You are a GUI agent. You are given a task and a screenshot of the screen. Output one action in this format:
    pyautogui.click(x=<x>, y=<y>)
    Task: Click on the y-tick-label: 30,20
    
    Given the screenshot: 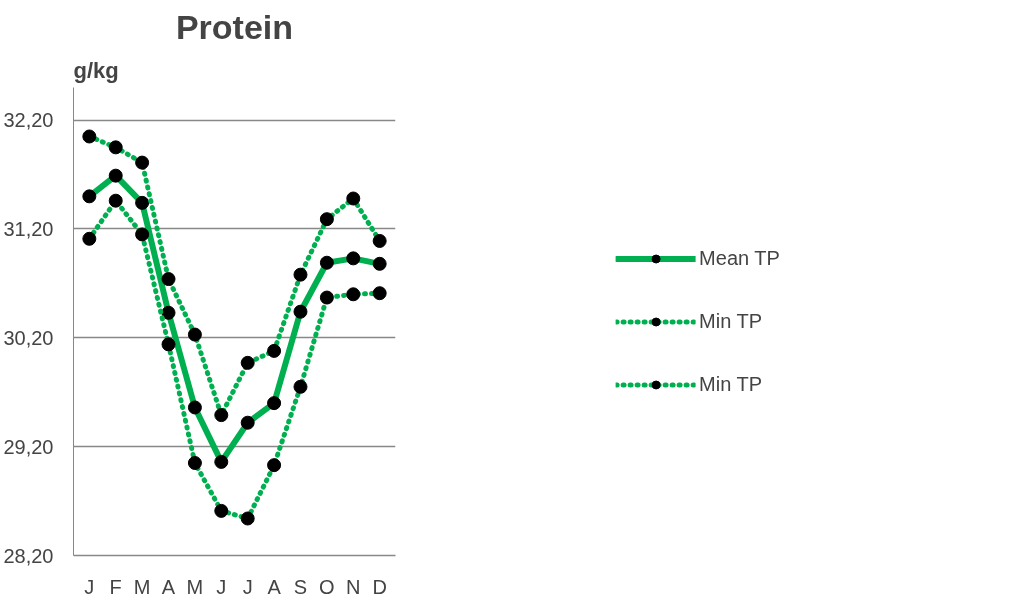 What is the action you would take?
    pyautogui.click(x=28, y=337)
    